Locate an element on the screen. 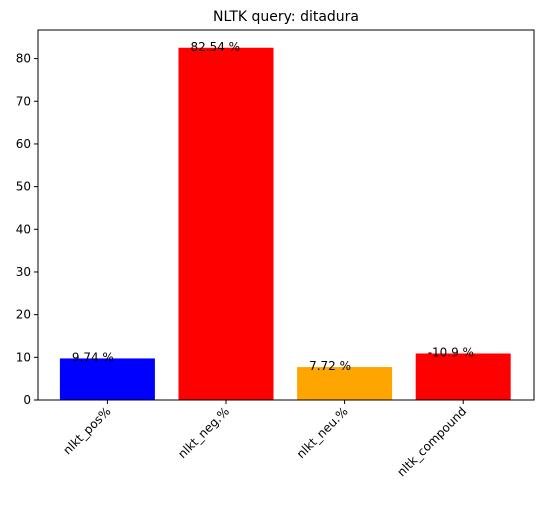  x-tick-label: nlkt_neg.% is located at coordinates (203, 432).